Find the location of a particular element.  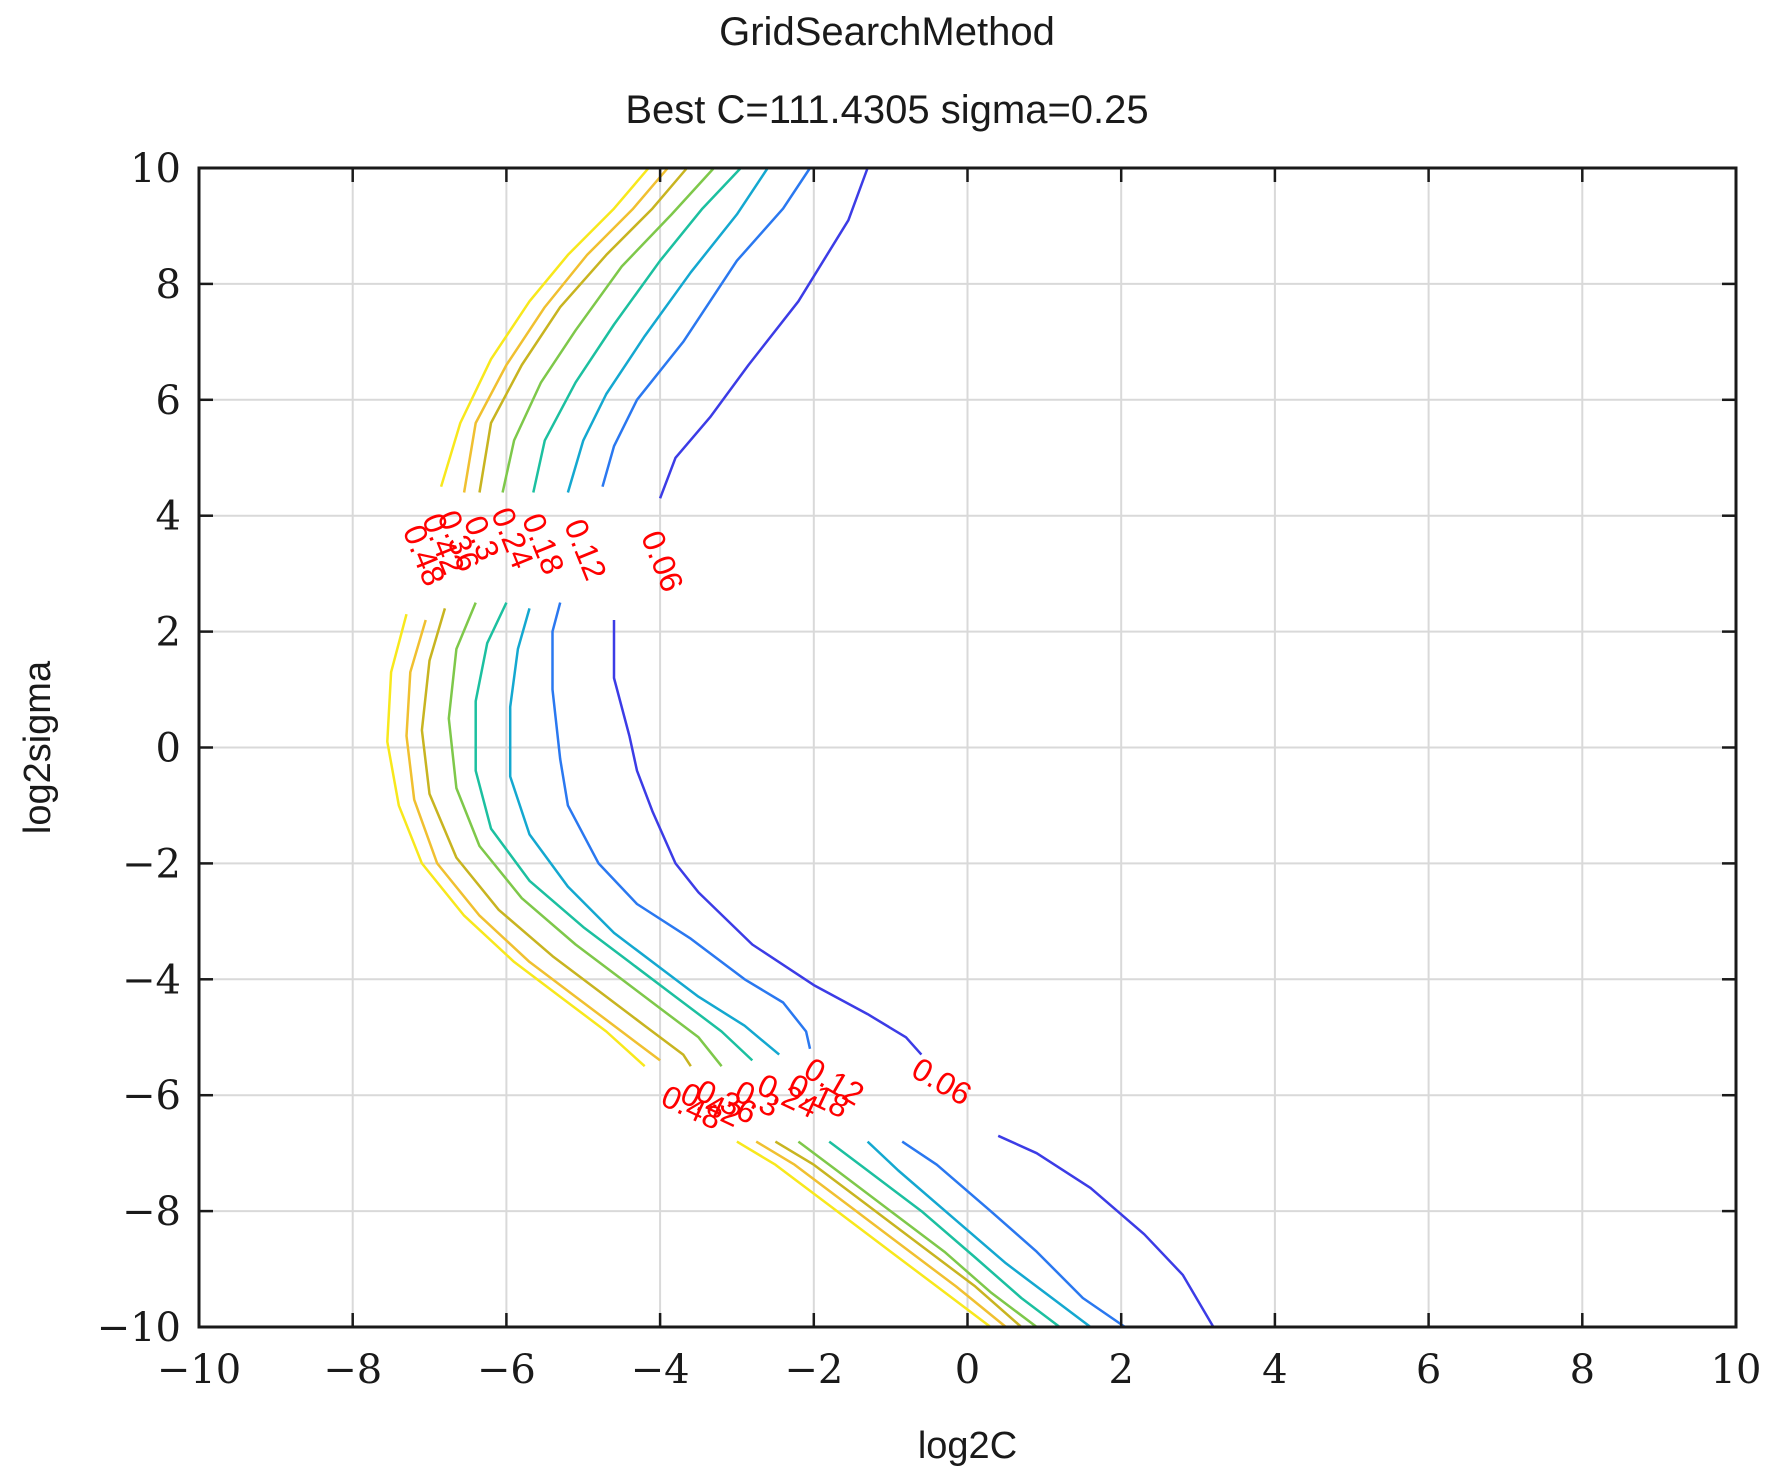

y-tick-label: 8 is located at coordinates (168, 285).